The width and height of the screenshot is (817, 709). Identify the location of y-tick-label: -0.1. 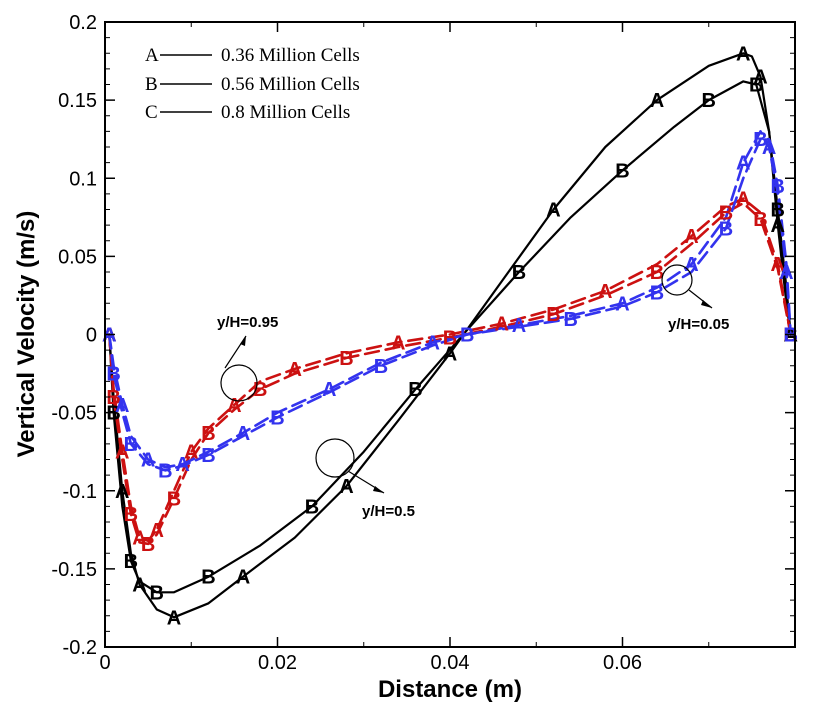
(80, 492).